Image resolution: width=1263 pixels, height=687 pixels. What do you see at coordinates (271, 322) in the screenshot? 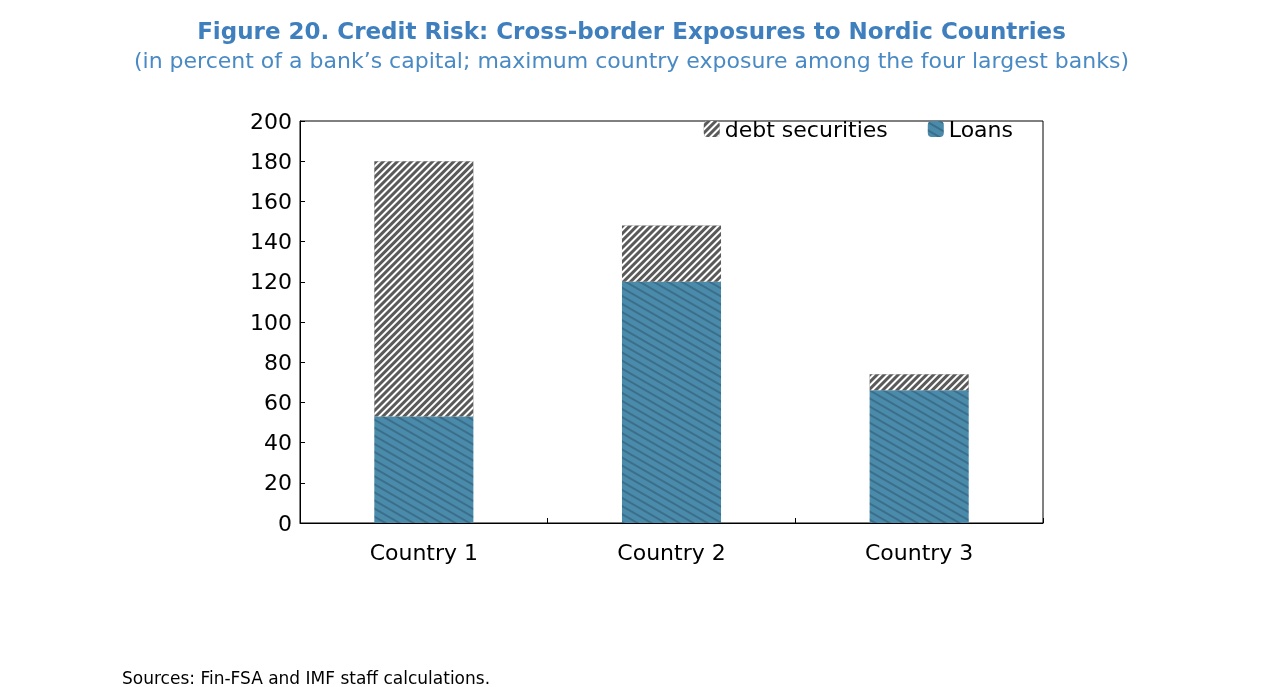
I see `y-tick-label: 100` at bounding box center [271, 322].